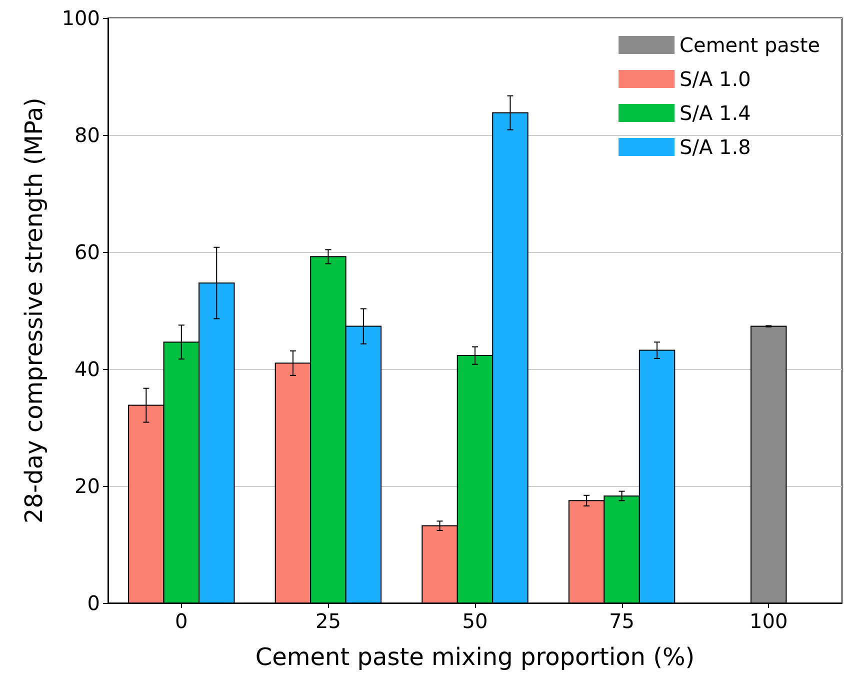  What do you see at coordinates (622, 621) in the screenshot?
I see `x-tick-label: 75` at bounding box center [622, 621].